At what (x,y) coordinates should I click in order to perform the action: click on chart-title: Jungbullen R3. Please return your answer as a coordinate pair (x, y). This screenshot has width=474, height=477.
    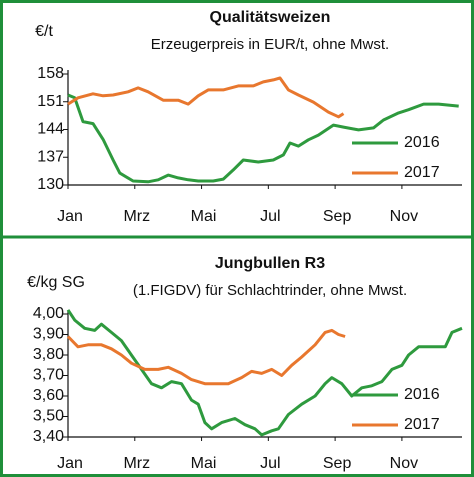
    Looking at the image, I should click on (270, 263).